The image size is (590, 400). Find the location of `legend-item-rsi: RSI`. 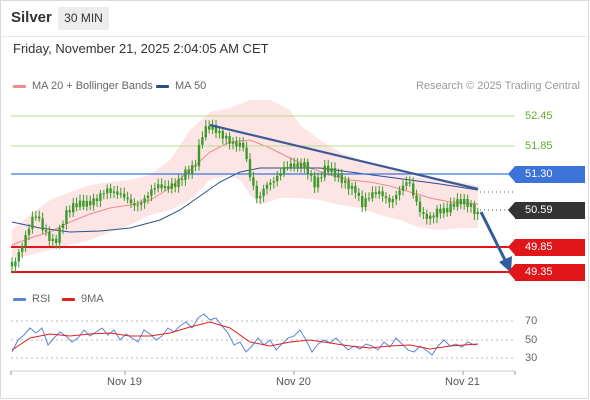

legend-item-rsi: RSI is located at coordinates (31, 299).